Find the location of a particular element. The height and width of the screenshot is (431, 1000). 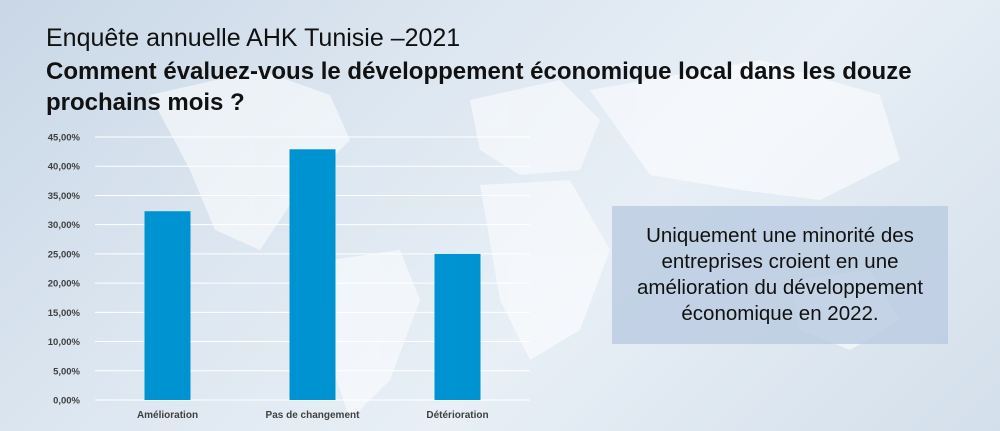

x-category-label: Amélioration is located at coordinates (167, 415).